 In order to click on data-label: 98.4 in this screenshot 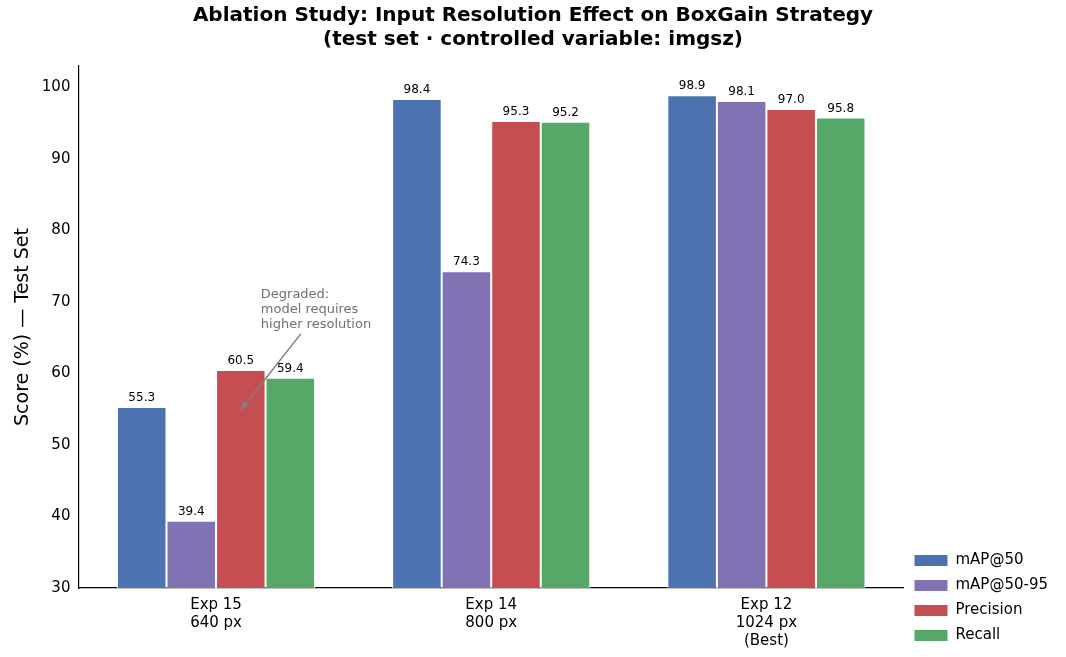, I will do `click(417, 89)`.